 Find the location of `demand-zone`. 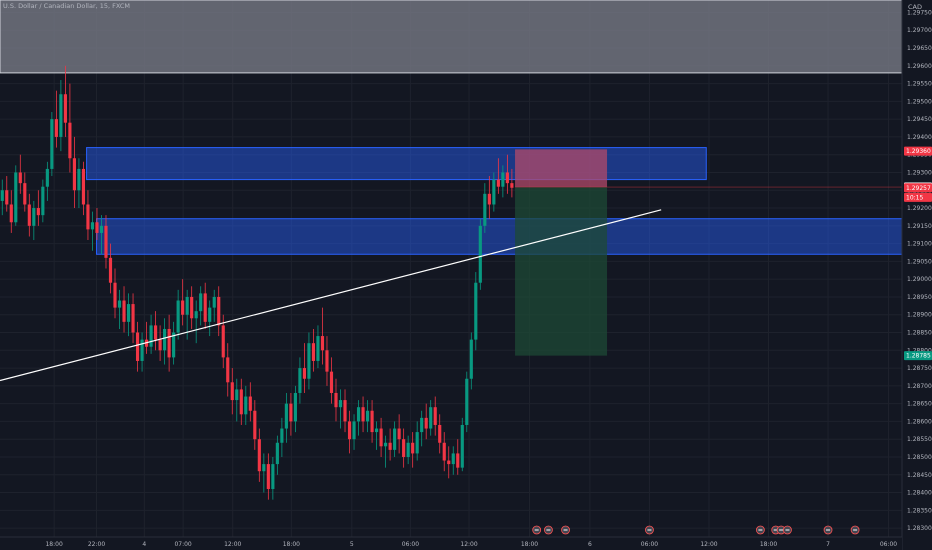

demand-zone is located at coordinates (499, 236).